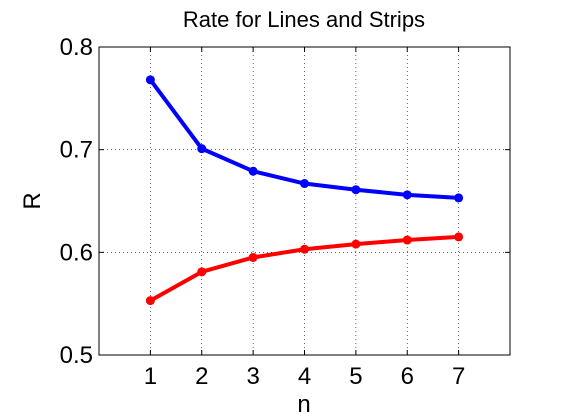 The height and width of the screenshot is (420, 561). Describe the element at coordinates (304, 19) in the screenshot. I see `chart-title: Rate for Lines and Strips` at that location.